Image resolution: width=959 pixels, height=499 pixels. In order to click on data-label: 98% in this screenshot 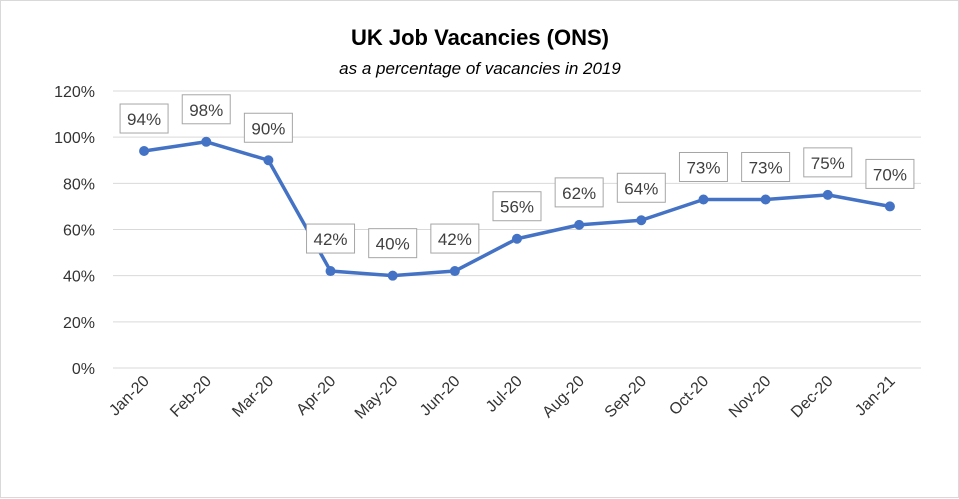, I will do `click(206, 109)`.